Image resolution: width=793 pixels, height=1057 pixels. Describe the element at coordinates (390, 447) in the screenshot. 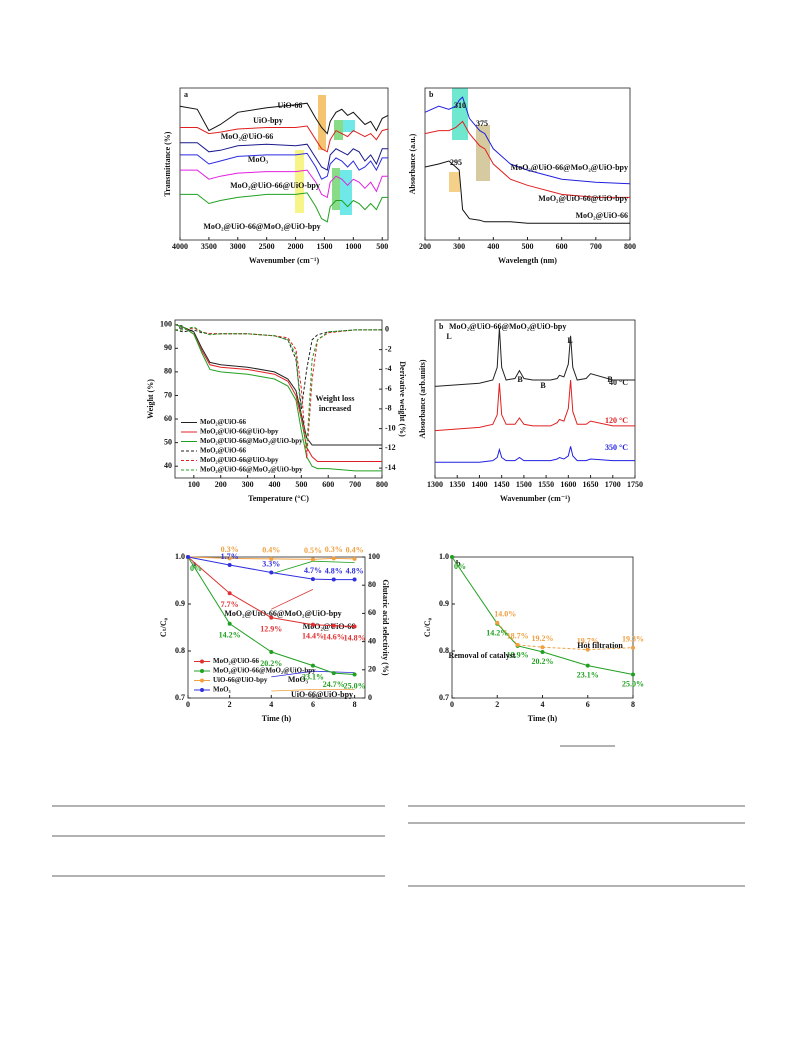

I see `y2-tick-label: -12` at that location.